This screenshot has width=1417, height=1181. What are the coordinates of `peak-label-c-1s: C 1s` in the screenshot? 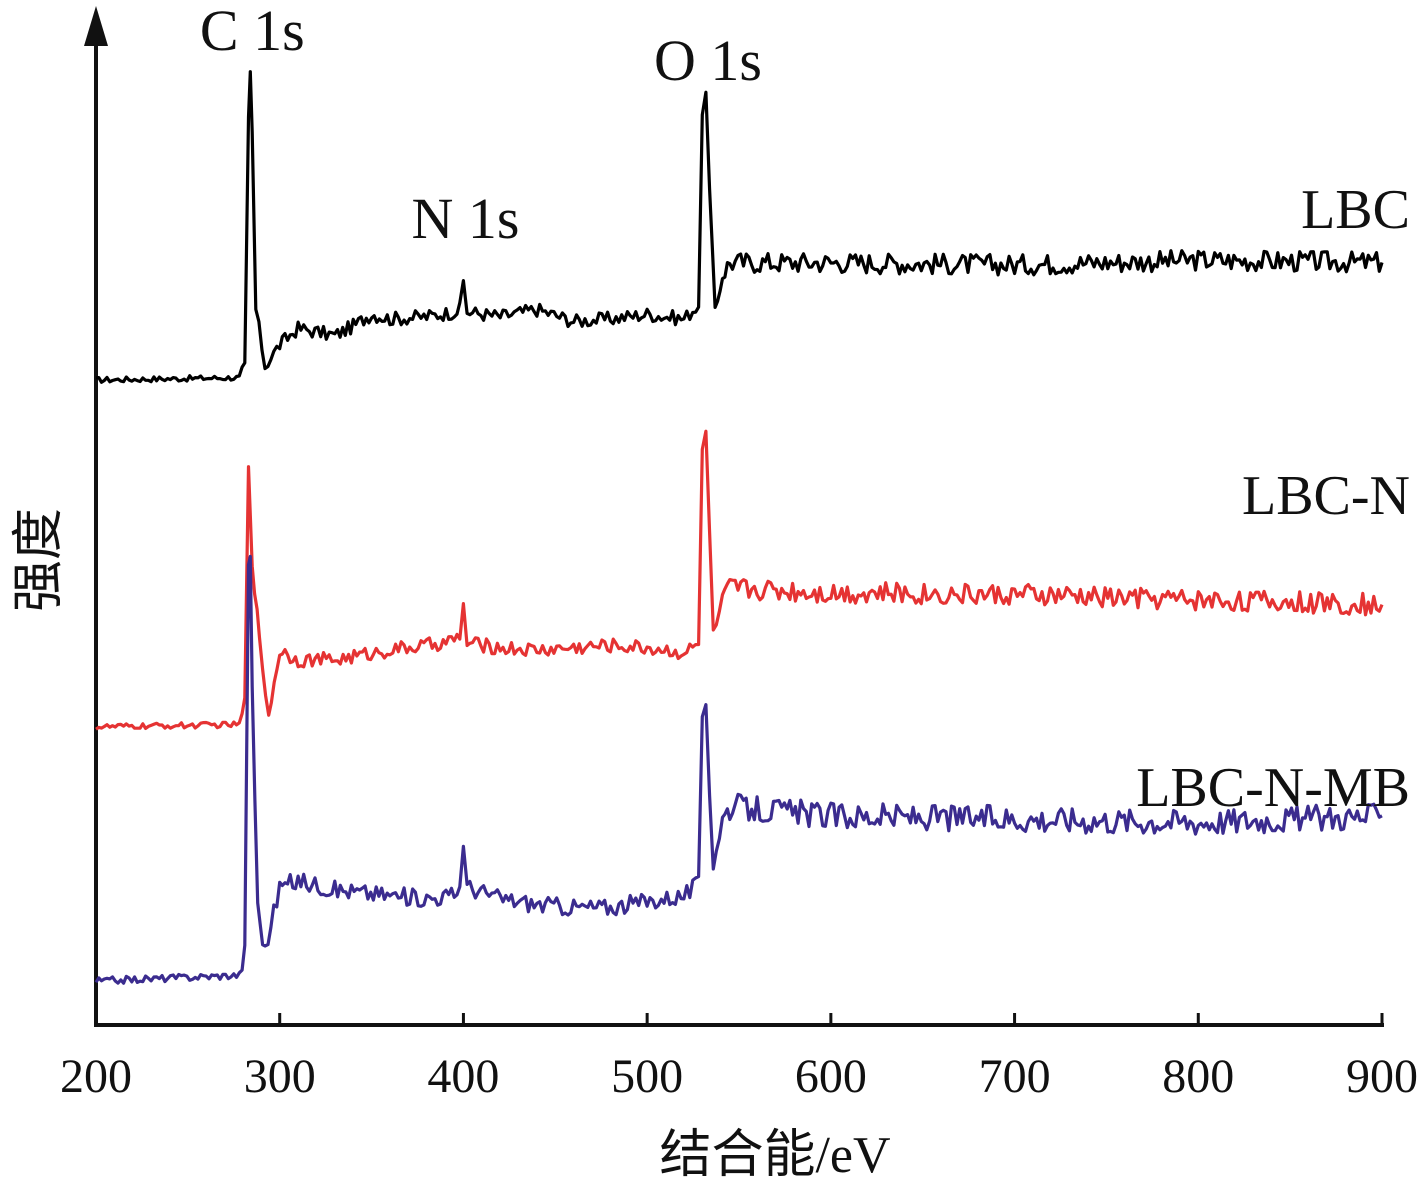 It's located at (252, 31).